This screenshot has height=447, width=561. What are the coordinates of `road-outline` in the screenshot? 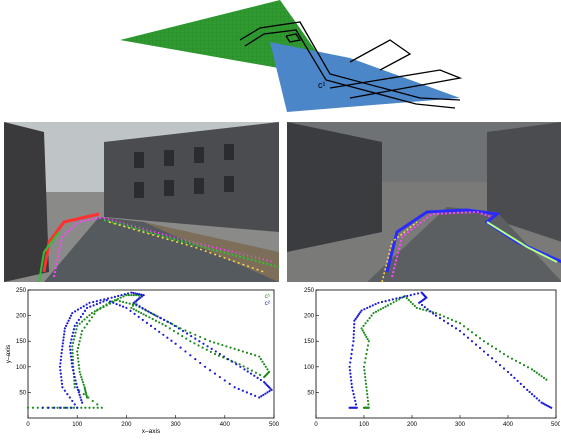 It's located at (351, 65).